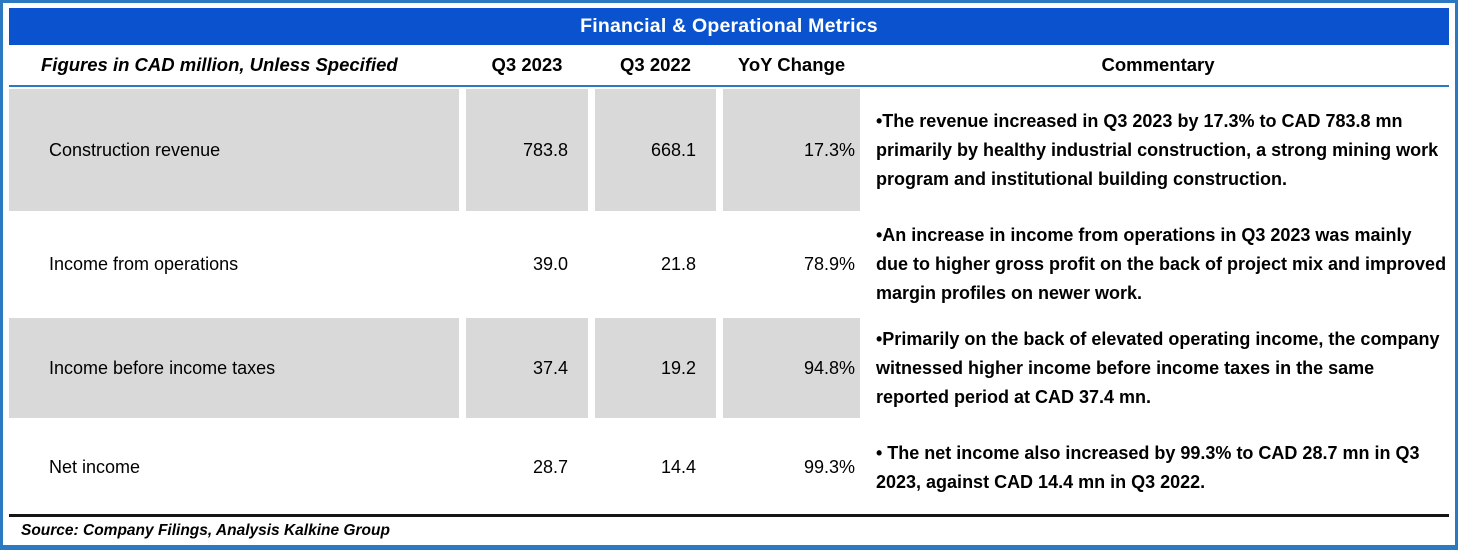 The width and height of the screenshot is (1458, 550). Describe the element at coordinates (655, 368) in the screenshot. I see `income-before-taxes-q3-2022-value: 19.2` at that location.